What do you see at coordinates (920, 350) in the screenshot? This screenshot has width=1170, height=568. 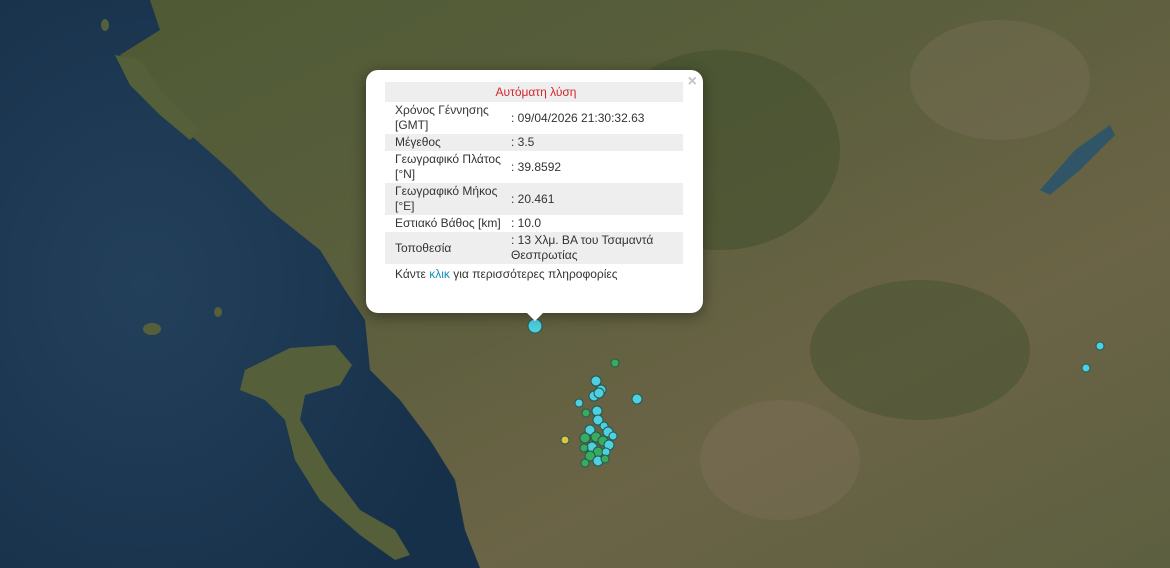 I see `forest-area` at bounding box center [920, 350].